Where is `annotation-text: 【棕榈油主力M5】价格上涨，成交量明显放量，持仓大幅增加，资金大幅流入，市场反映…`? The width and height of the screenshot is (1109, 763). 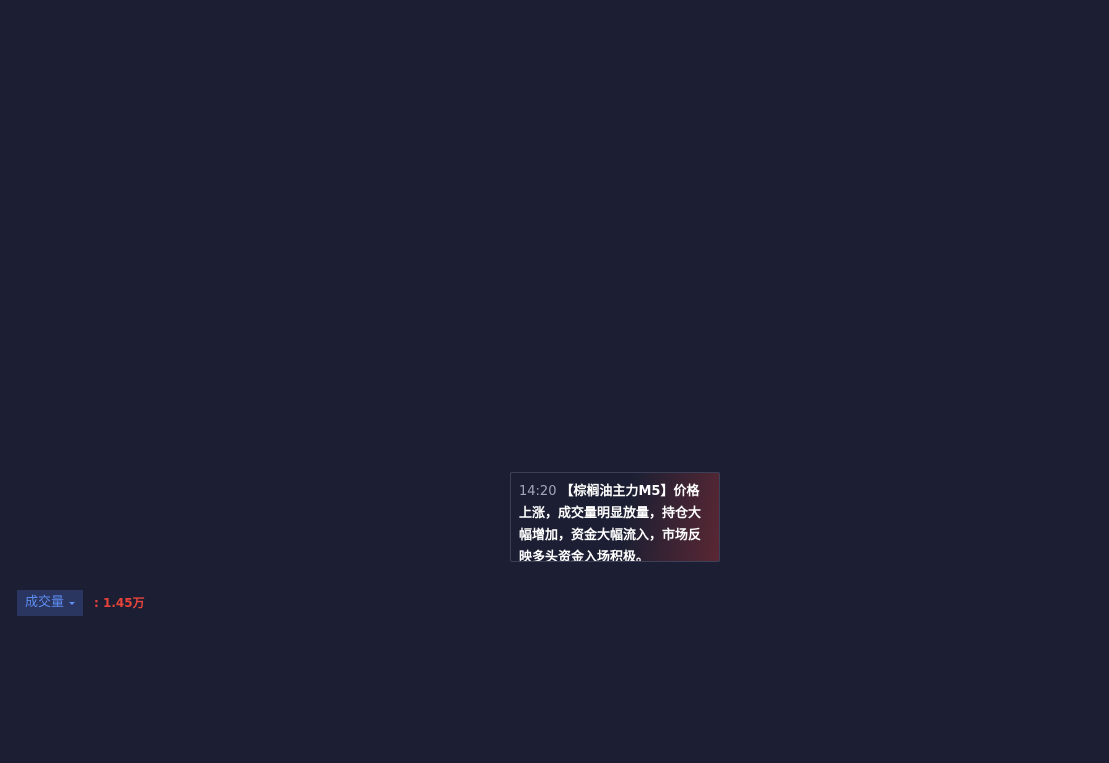 annotation-text: 【棕榈油主力M5】价格上涨，成交量明显放量，持仓大幅增加，资金大幅流入，市场反映… is located at coordinates (610, 523).